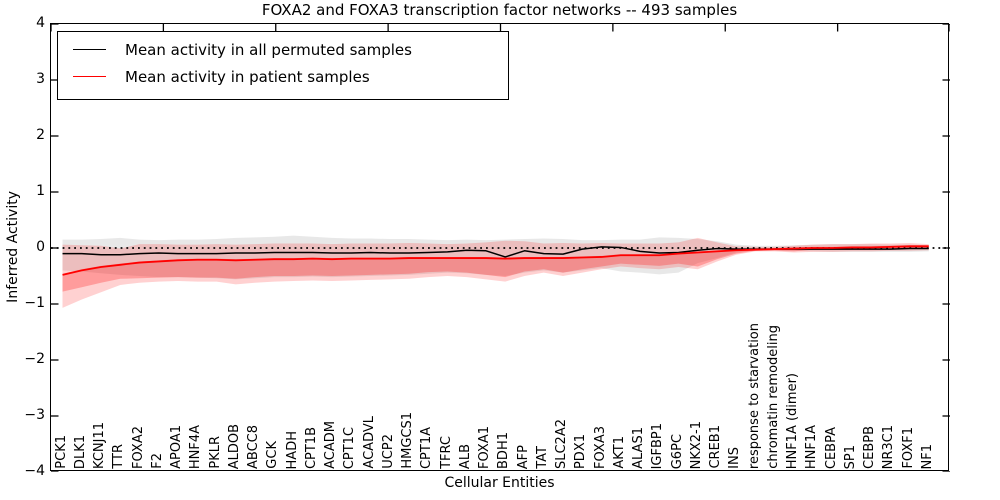 This screenshot has width=1000, height=500. Describe the element at coordinates (927, 456) in the screenshot. I see `x-tick-label: NF1` at that location.